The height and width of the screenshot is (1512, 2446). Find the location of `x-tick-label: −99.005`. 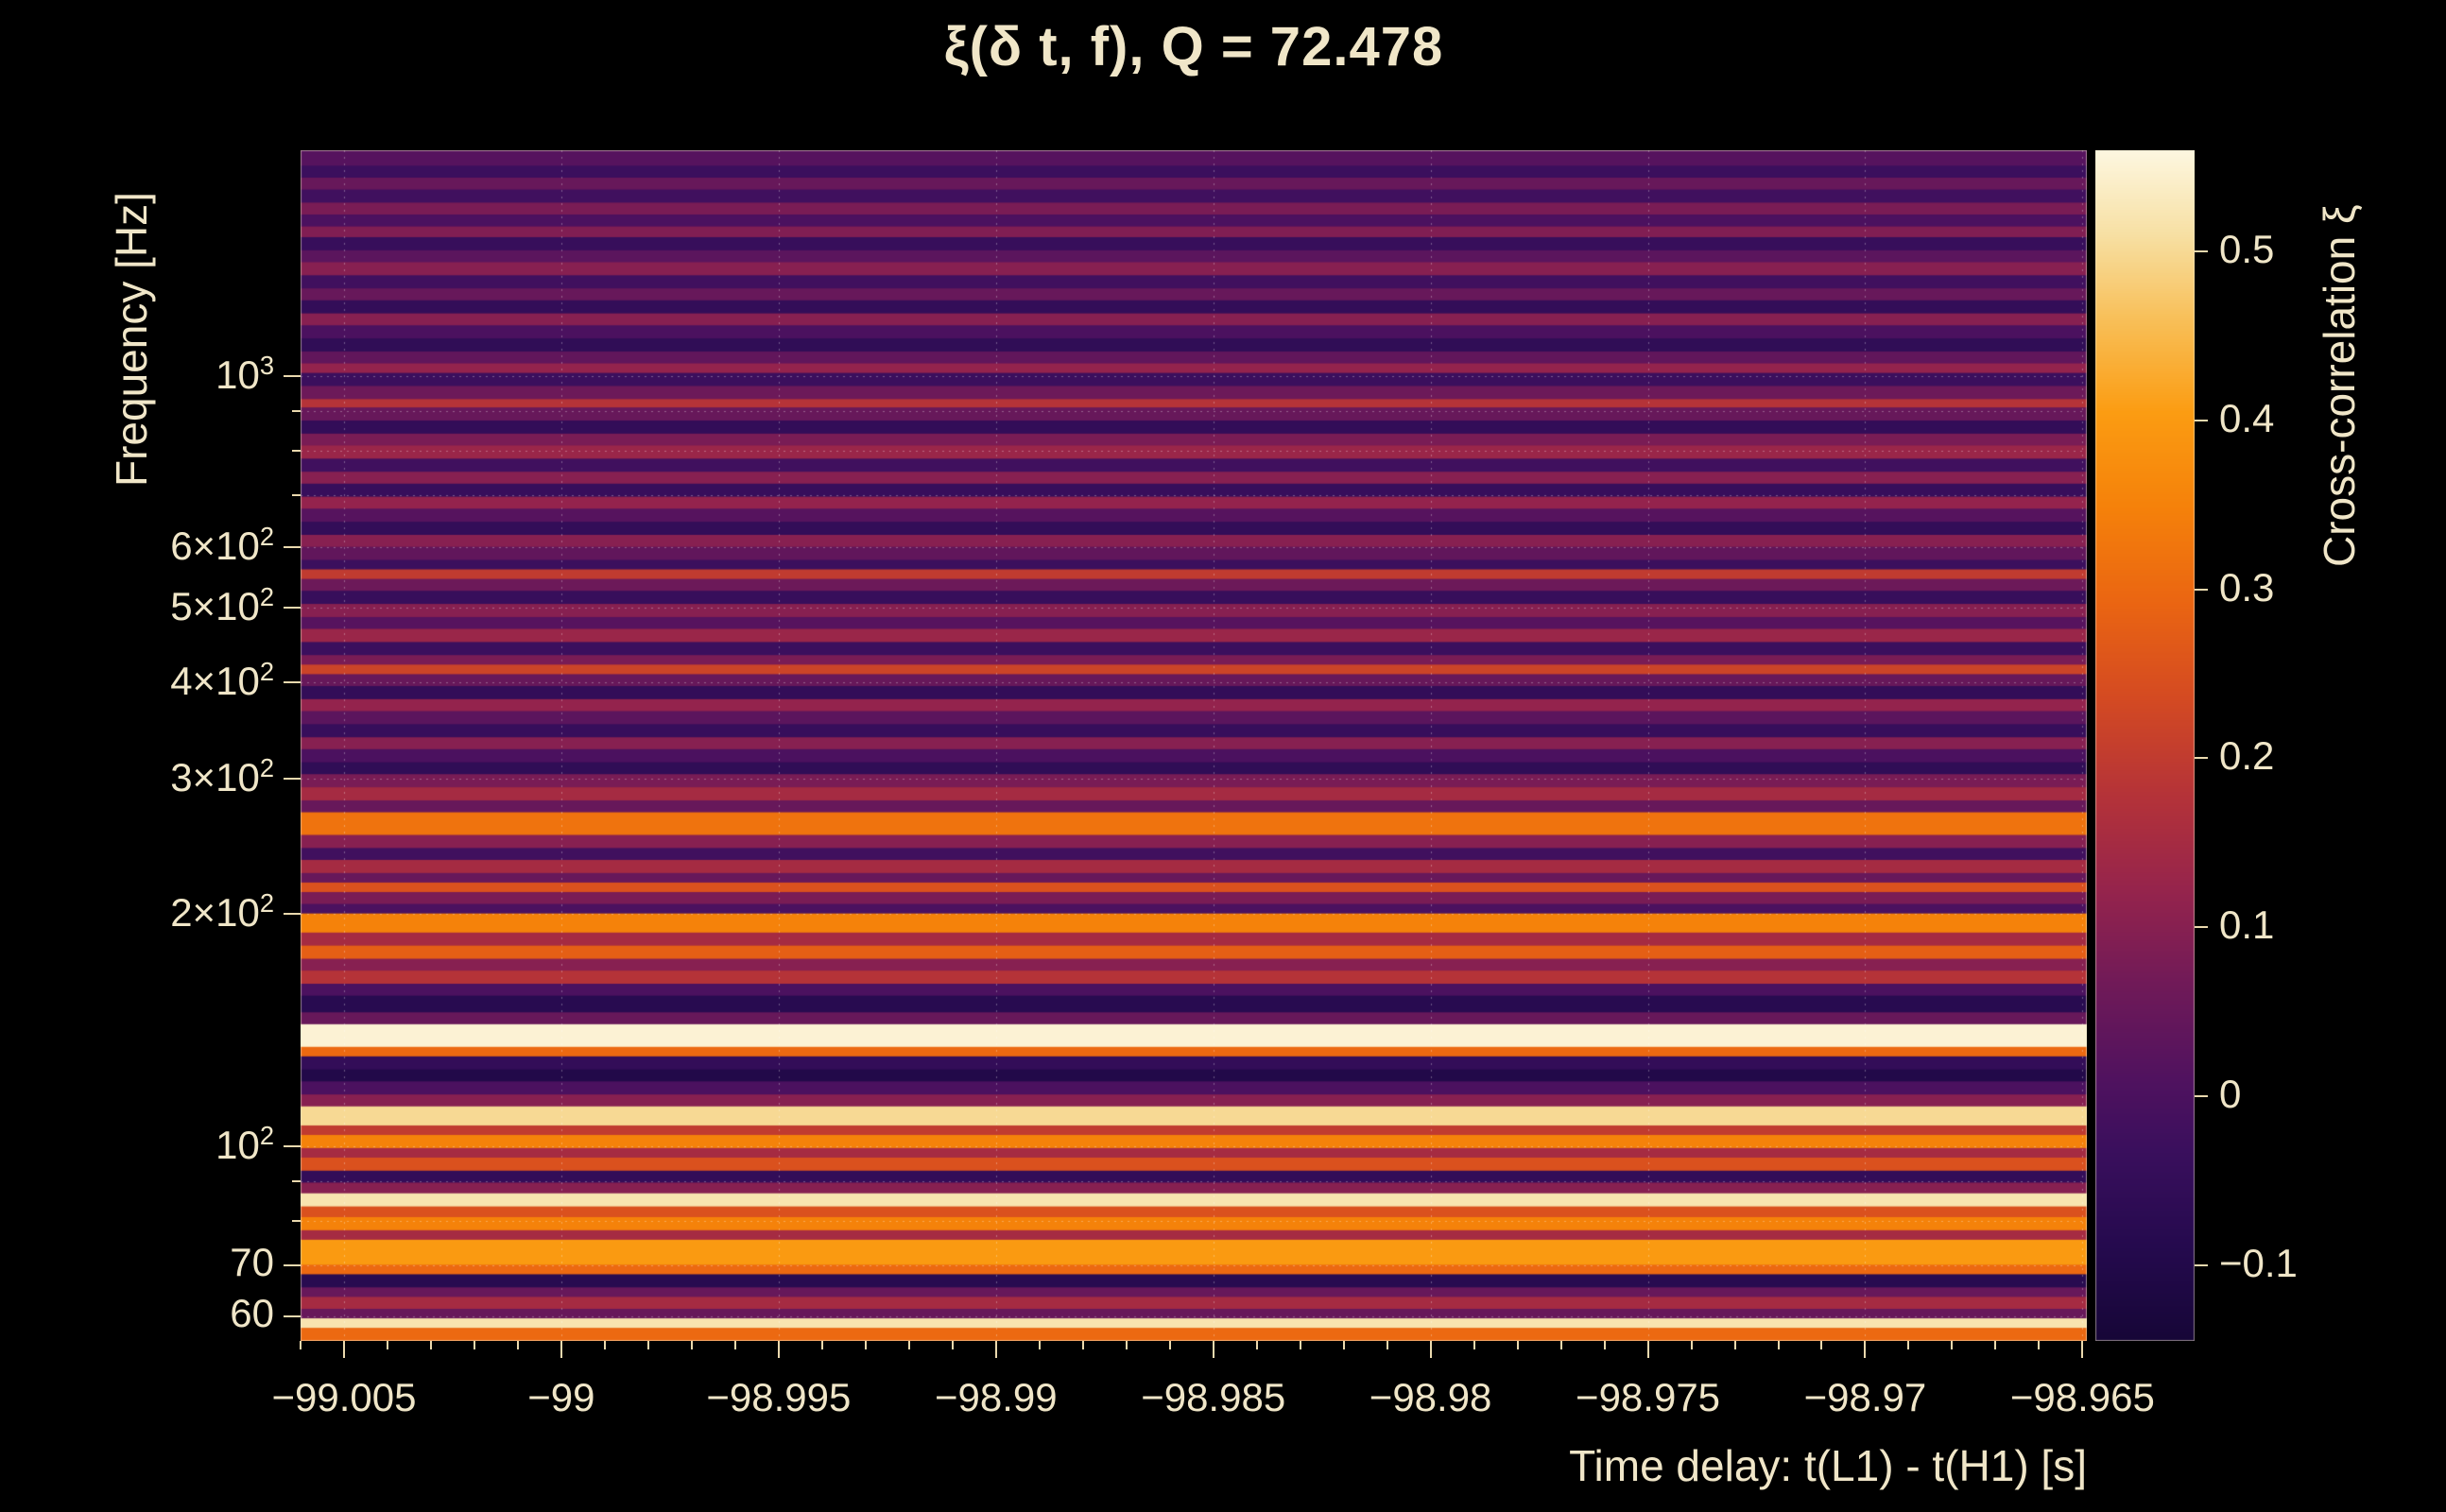

x-tick-label: −99.005 is located at coordinates (344, 1397).